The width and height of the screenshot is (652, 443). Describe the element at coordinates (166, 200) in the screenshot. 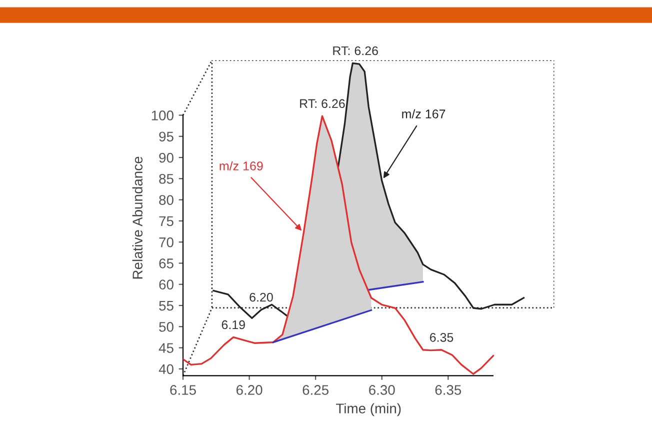

I see `y-tick-label: 80` at that location.